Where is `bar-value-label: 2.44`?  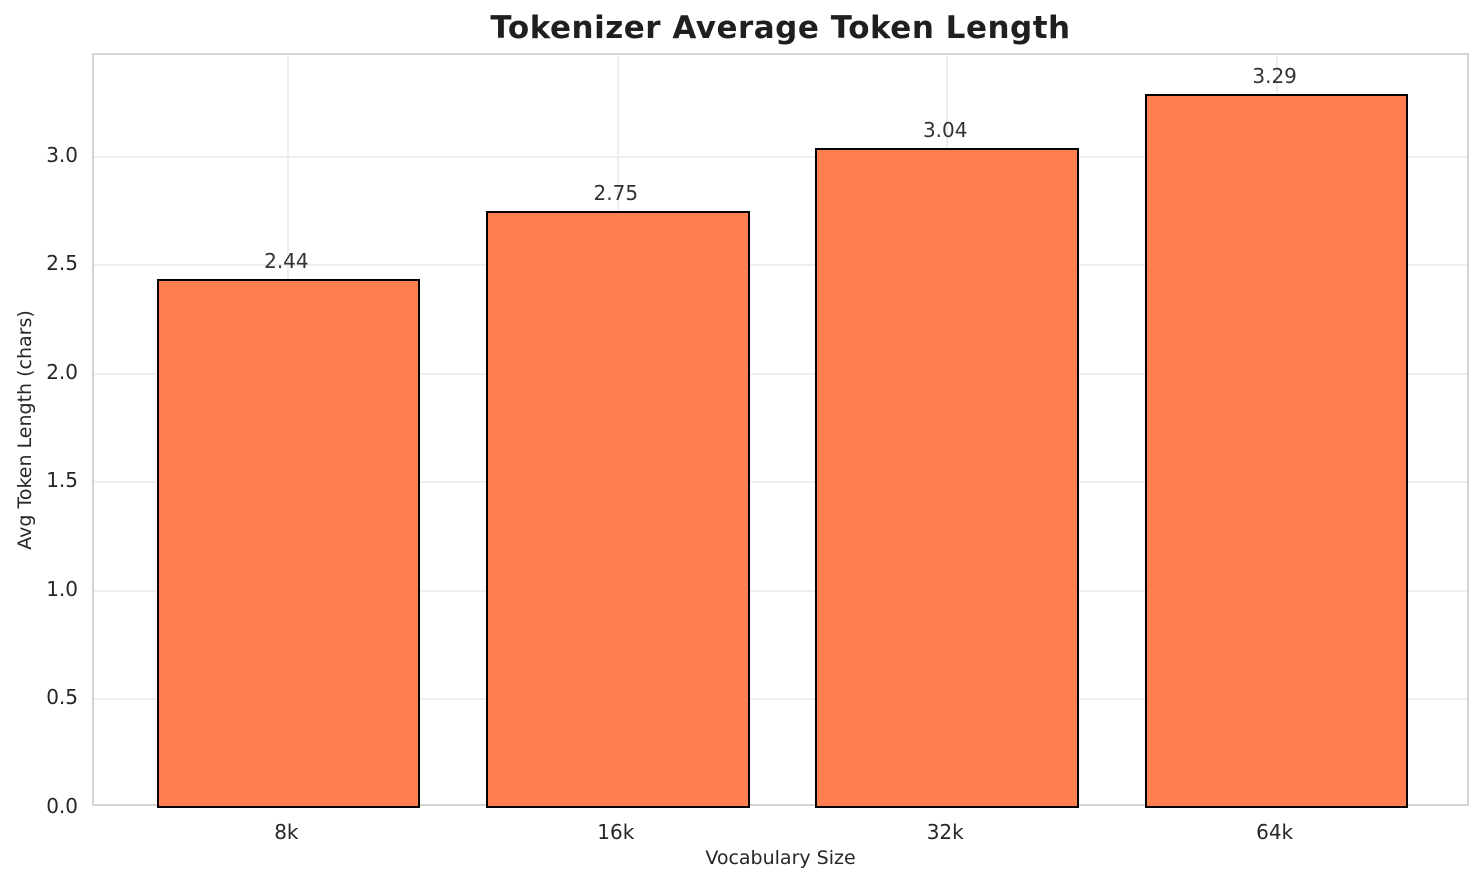 bar-value-label: 2.44 is located at coordinates (286, 260).